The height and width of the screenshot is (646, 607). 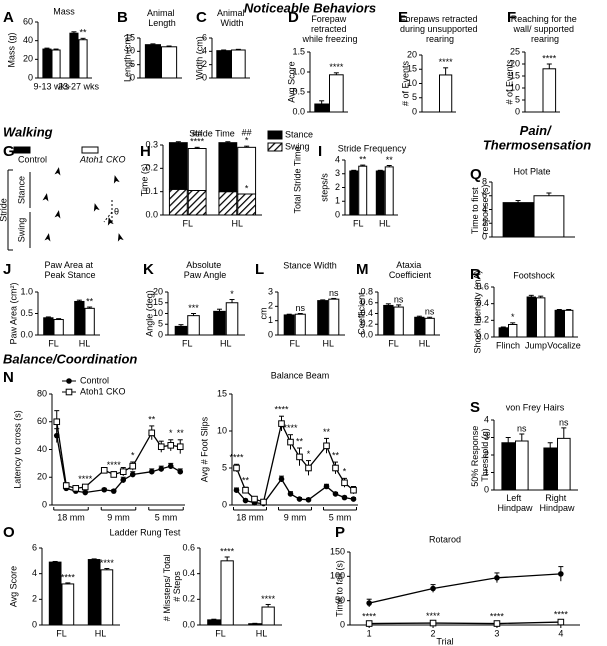 I want to click on diagram-label: θ, so click(x=116, y=211).